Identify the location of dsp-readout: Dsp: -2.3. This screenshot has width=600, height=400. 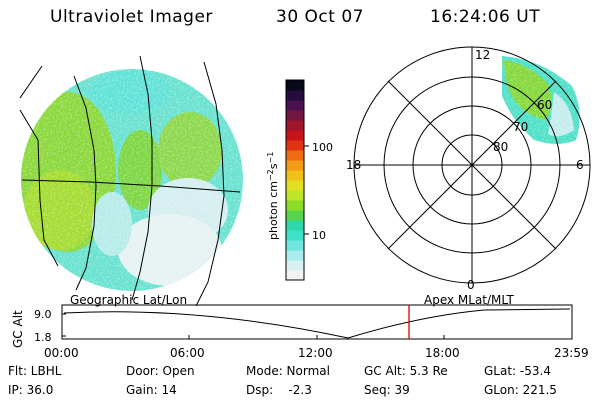
(279, 390).